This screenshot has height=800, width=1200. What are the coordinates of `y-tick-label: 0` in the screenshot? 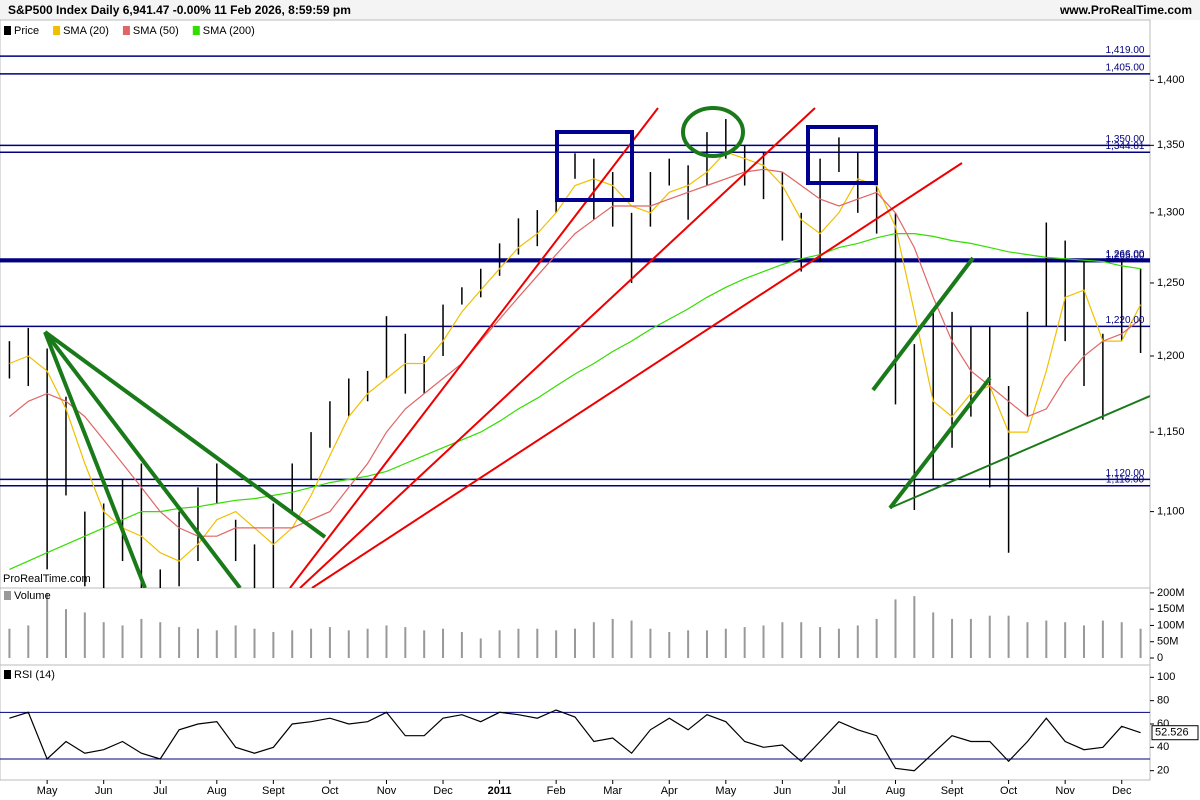 It's located at (1160, 658).